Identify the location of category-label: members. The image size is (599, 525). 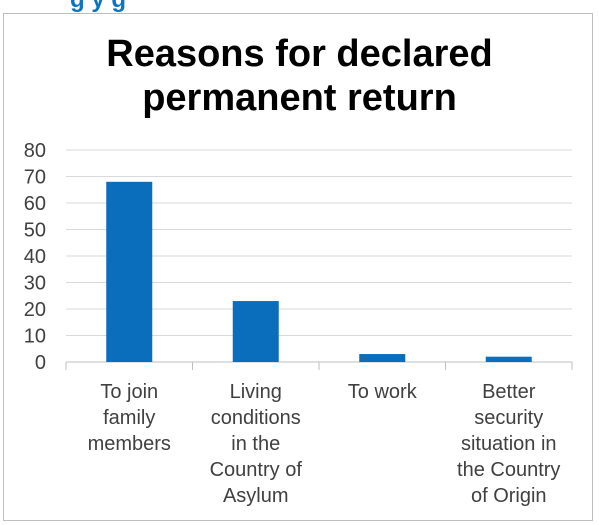
(129, 444).